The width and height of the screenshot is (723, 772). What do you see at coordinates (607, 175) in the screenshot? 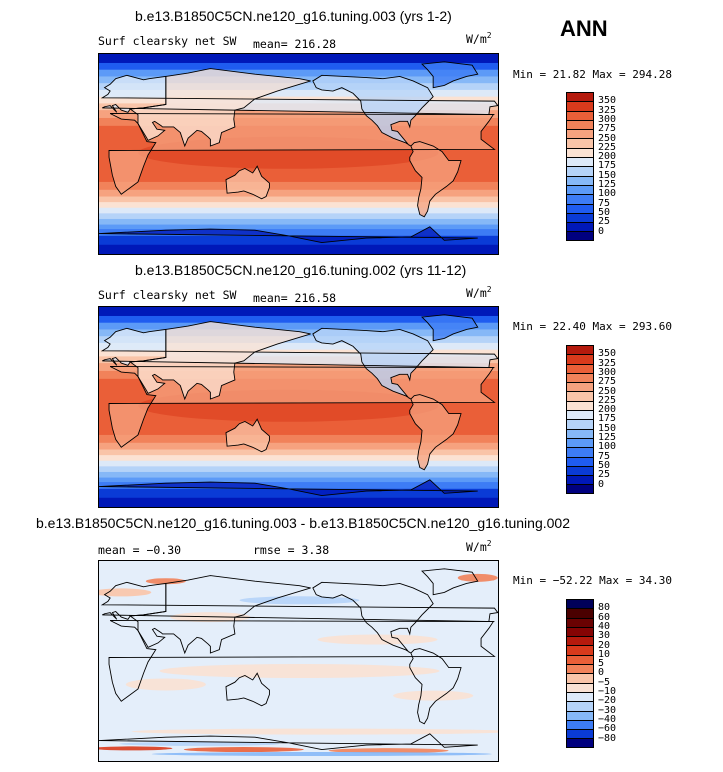
I see `tk1-tick: 150` at bounding box center [607, 175].